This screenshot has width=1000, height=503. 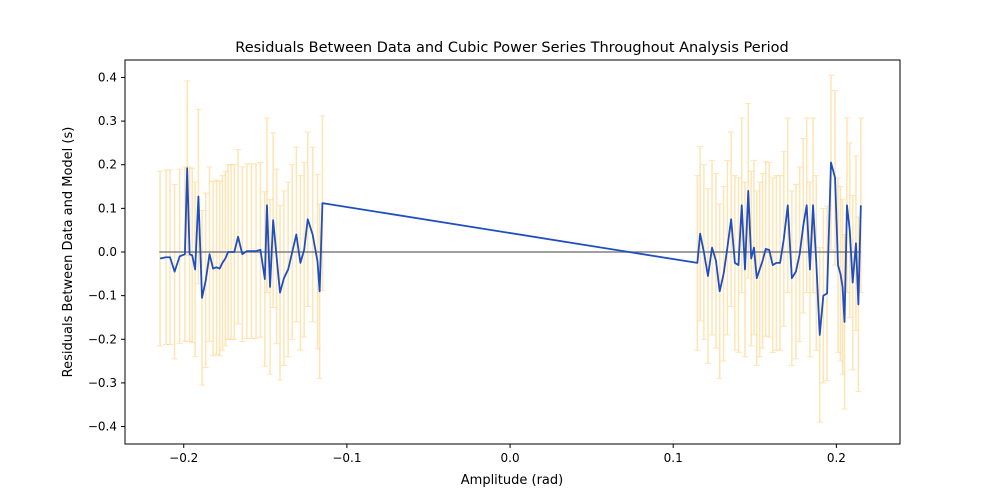 I want to click on x-tick-label: −0.1, so click(x=346, y=458).